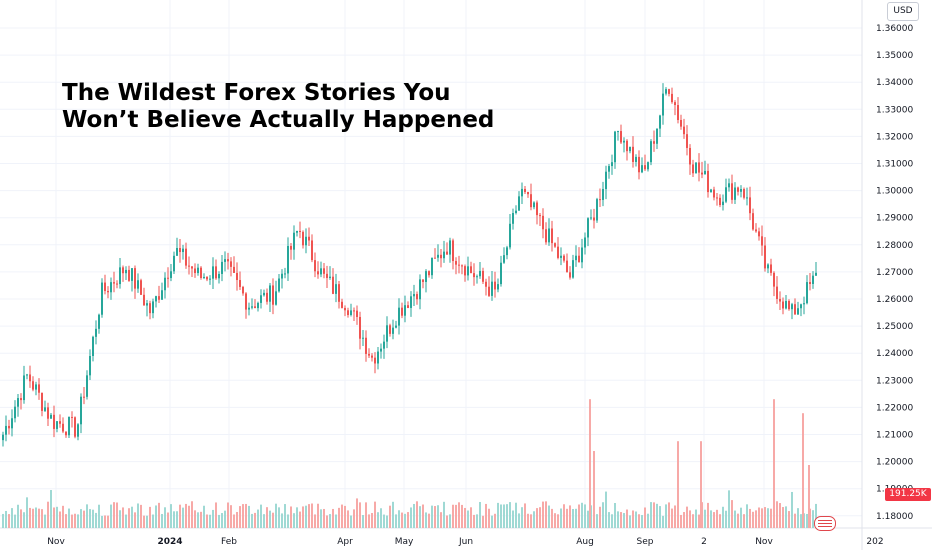  What do you see at coordinates (894, 192) in the screenshot?
I see `y-tick-label: 1.30000` at bounding box center [894, 192].